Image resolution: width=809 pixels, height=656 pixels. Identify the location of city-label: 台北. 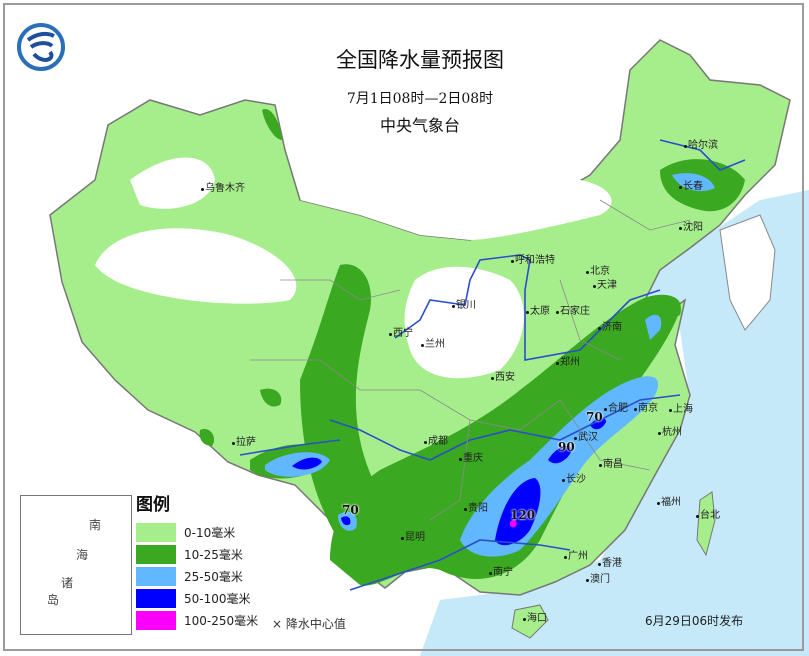
(708, 515).